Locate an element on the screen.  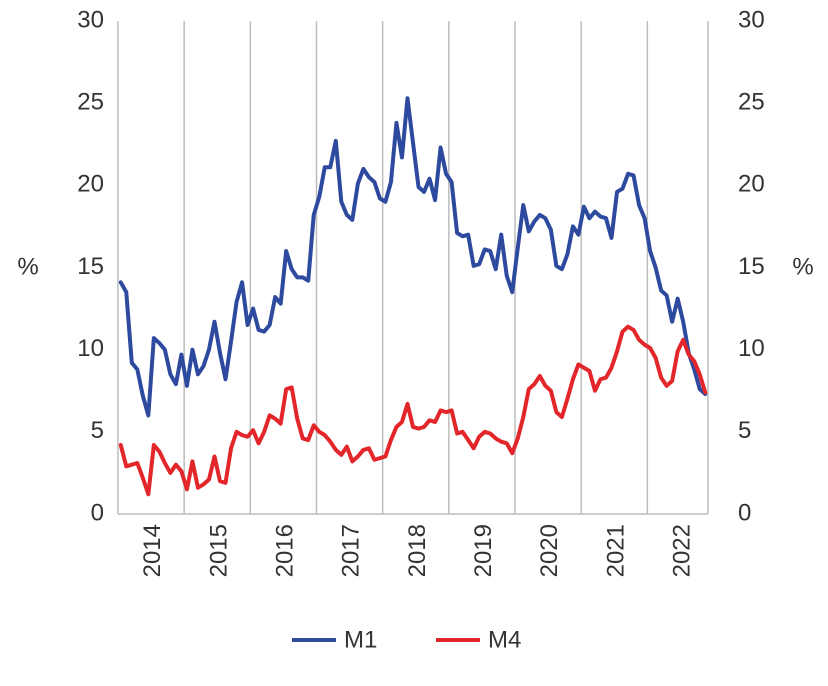
y-tick-label: 25 is located at coordinates (90, 102).